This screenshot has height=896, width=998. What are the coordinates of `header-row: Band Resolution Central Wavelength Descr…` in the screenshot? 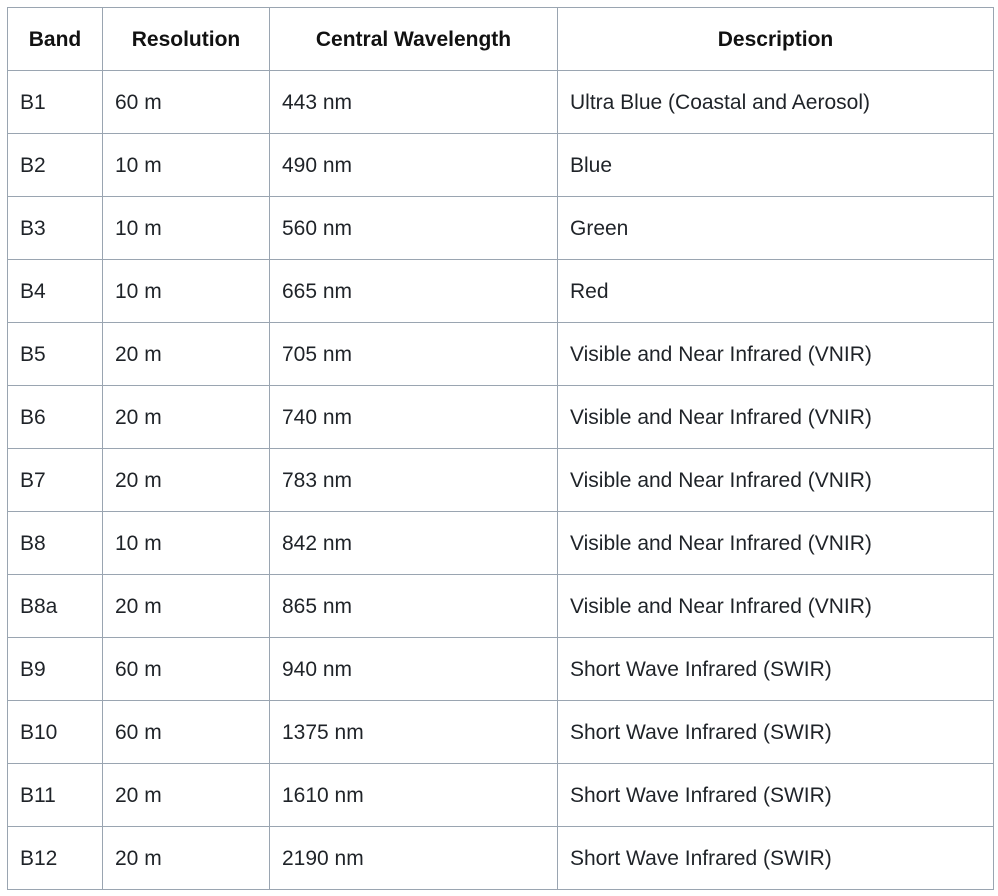 It's located at (500, 39).